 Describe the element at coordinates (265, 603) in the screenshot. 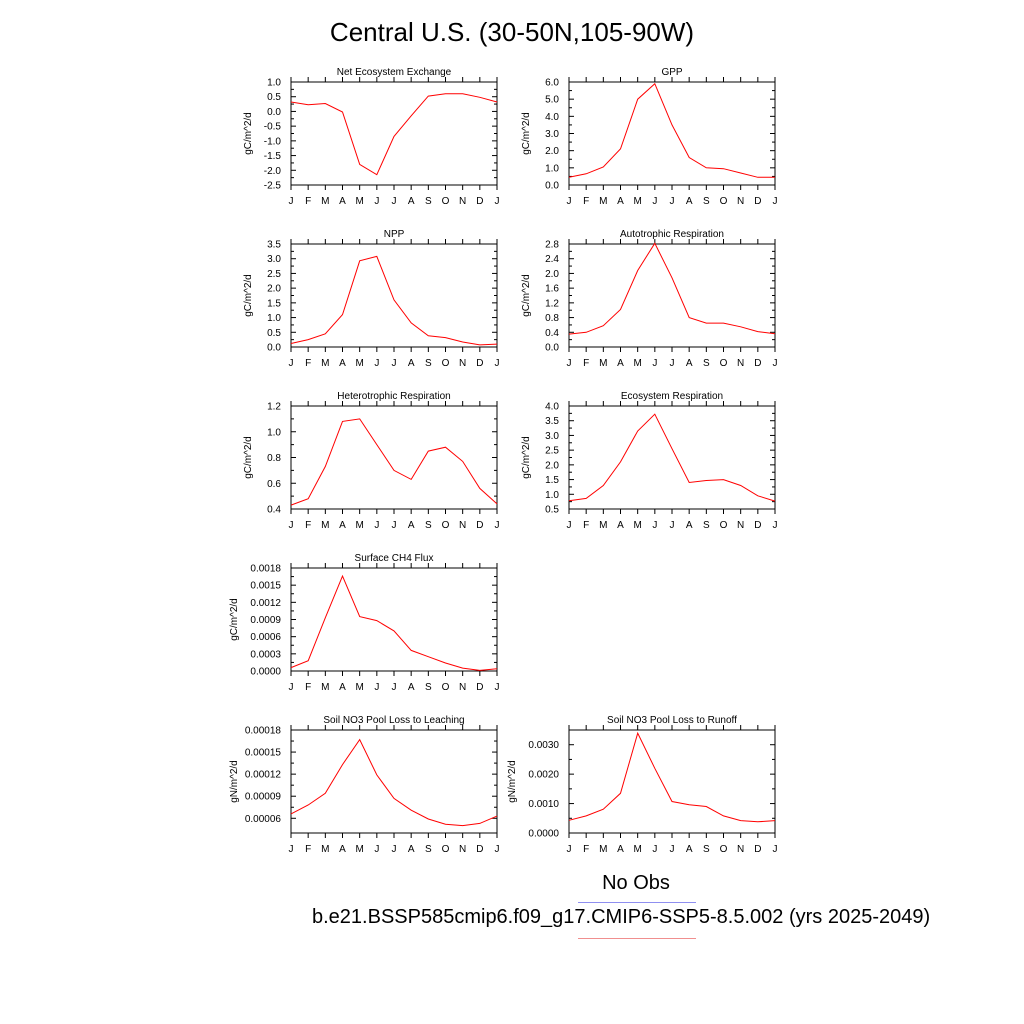

I see `y-tick-label: 0.0012` at that location.